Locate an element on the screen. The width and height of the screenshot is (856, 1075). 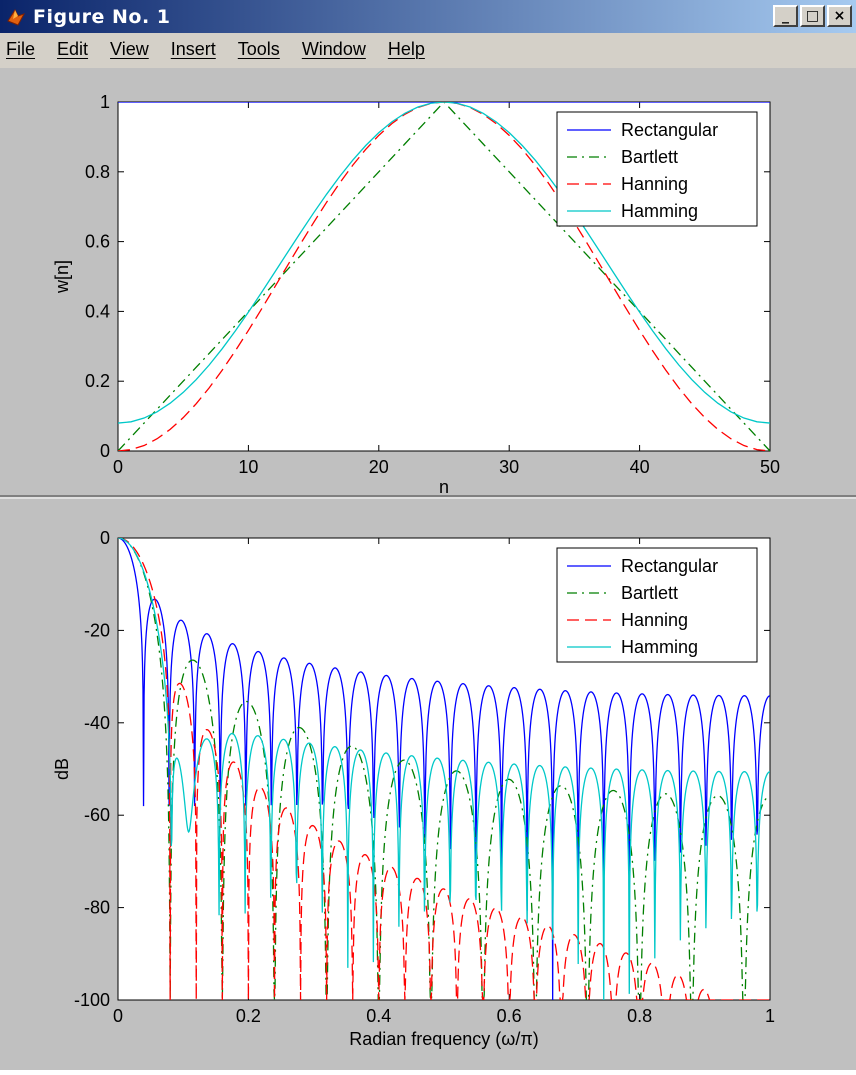
menu-view: View is located at coordinates (129, 48).